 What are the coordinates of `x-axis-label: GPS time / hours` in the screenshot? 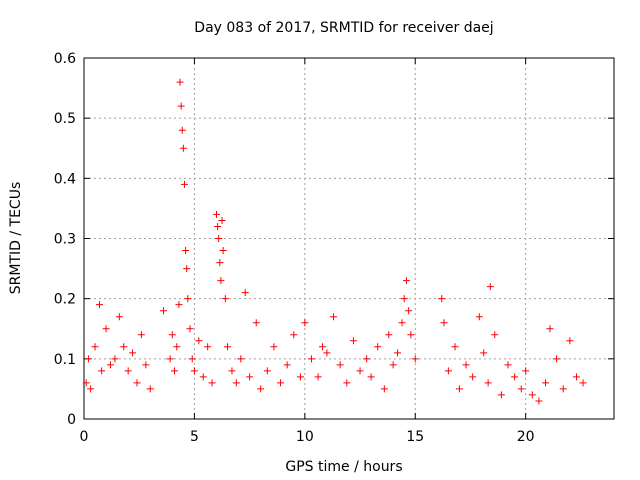 It's located at (343, 467).